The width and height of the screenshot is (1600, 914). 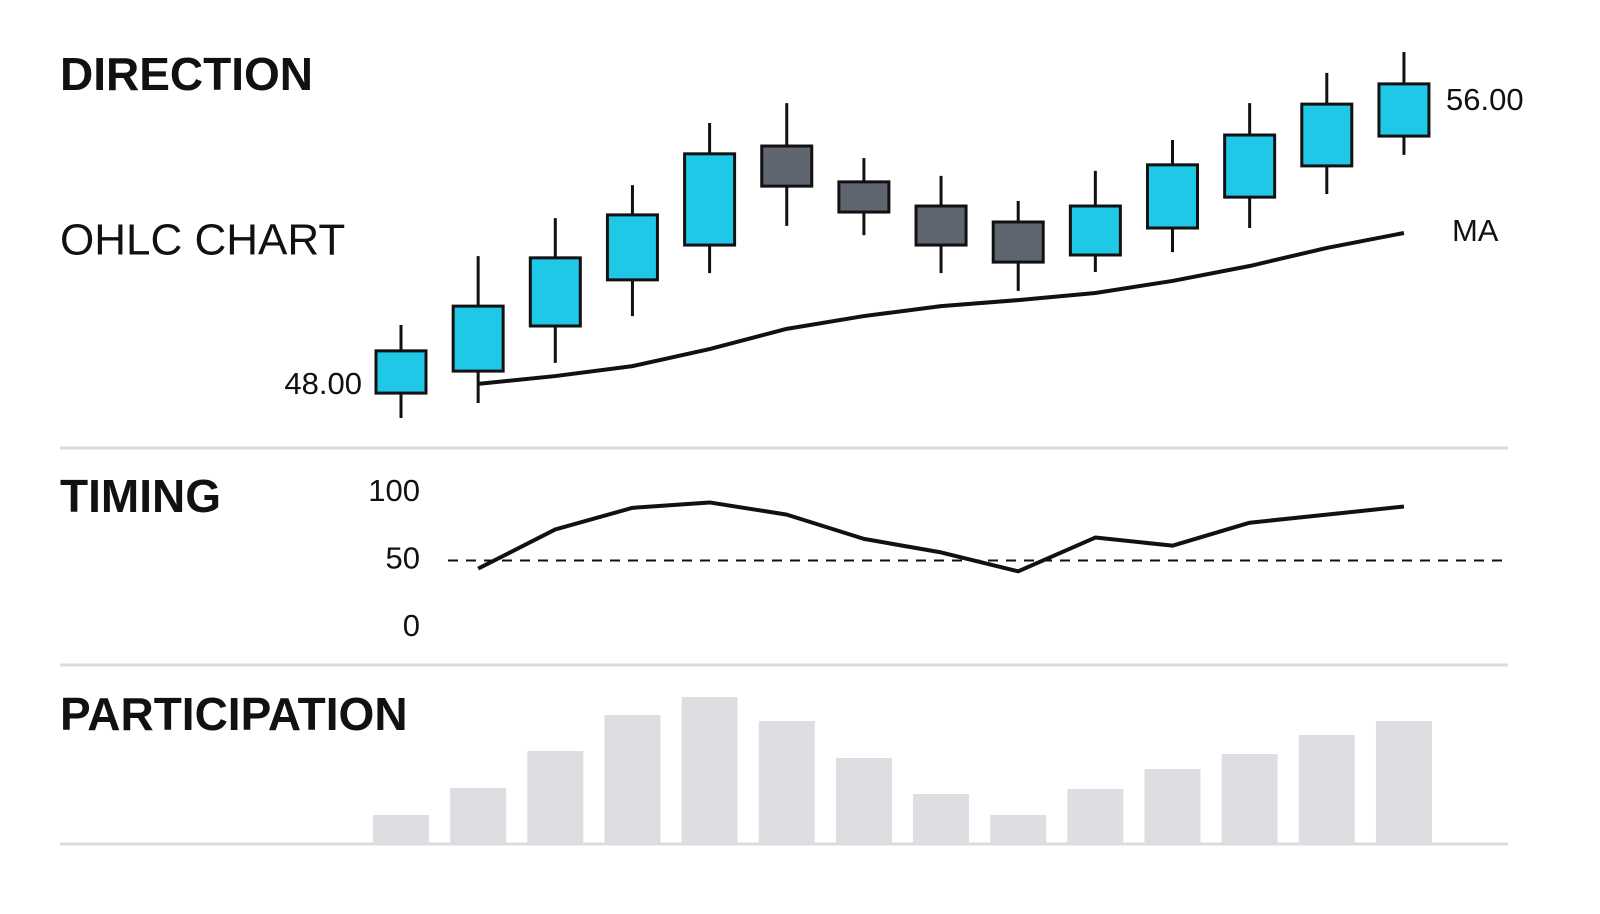 What do you see at coordinates (234, 714) in the screenshot?
I see `panel-title: PARTICIPATION` at bounding box center [234, 714].